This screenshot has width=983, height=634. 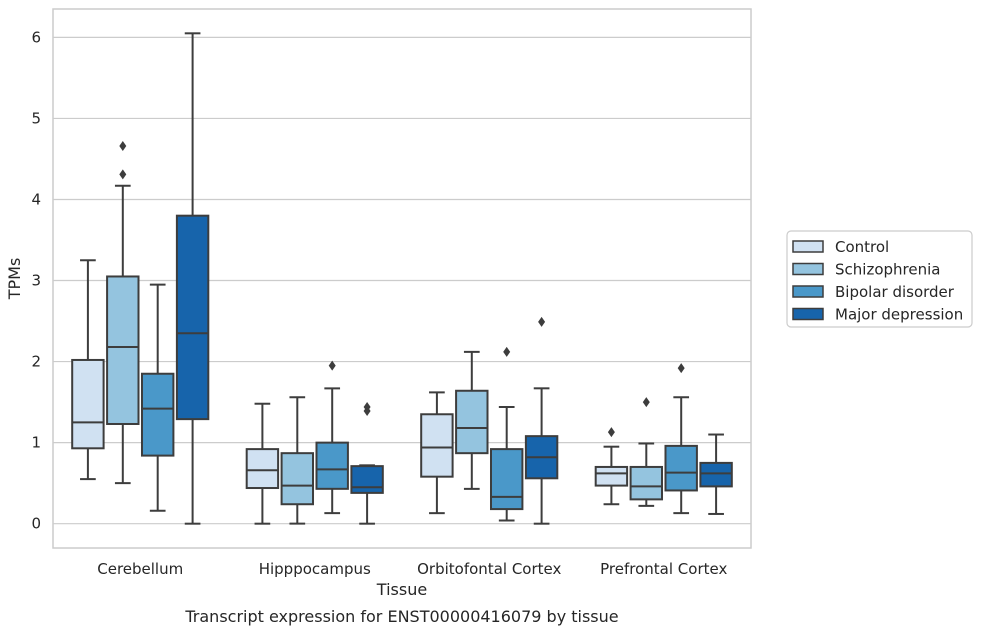 I want to click on x-tick-label: Orbitofontal Cortex, so click(x=489, y=569).